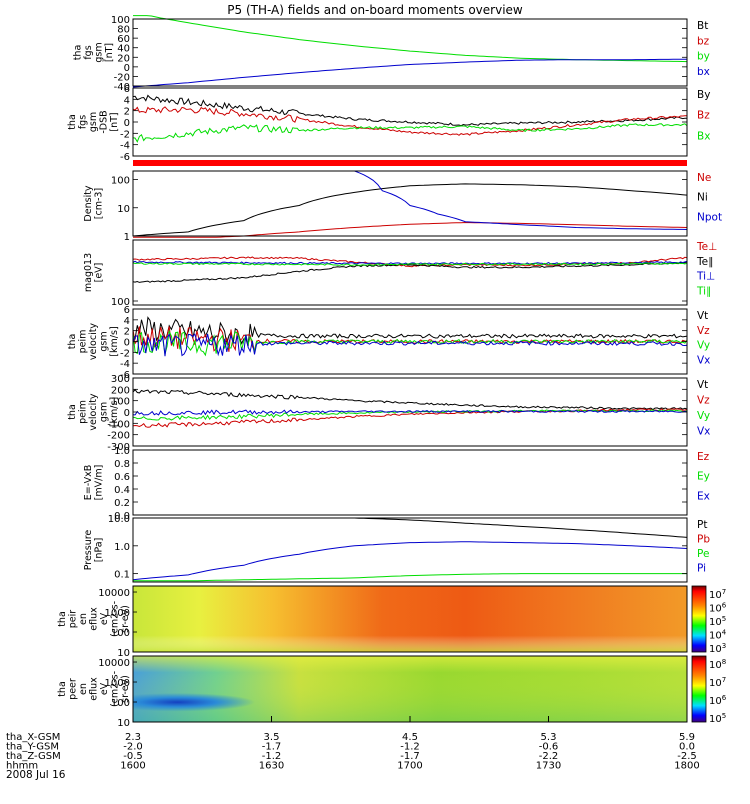 This screenshot has height=804, width=750. Describe the element at coordinates (114, 689) in the screenshot. I see `y-axis-label: (cm2-s-` at that location.